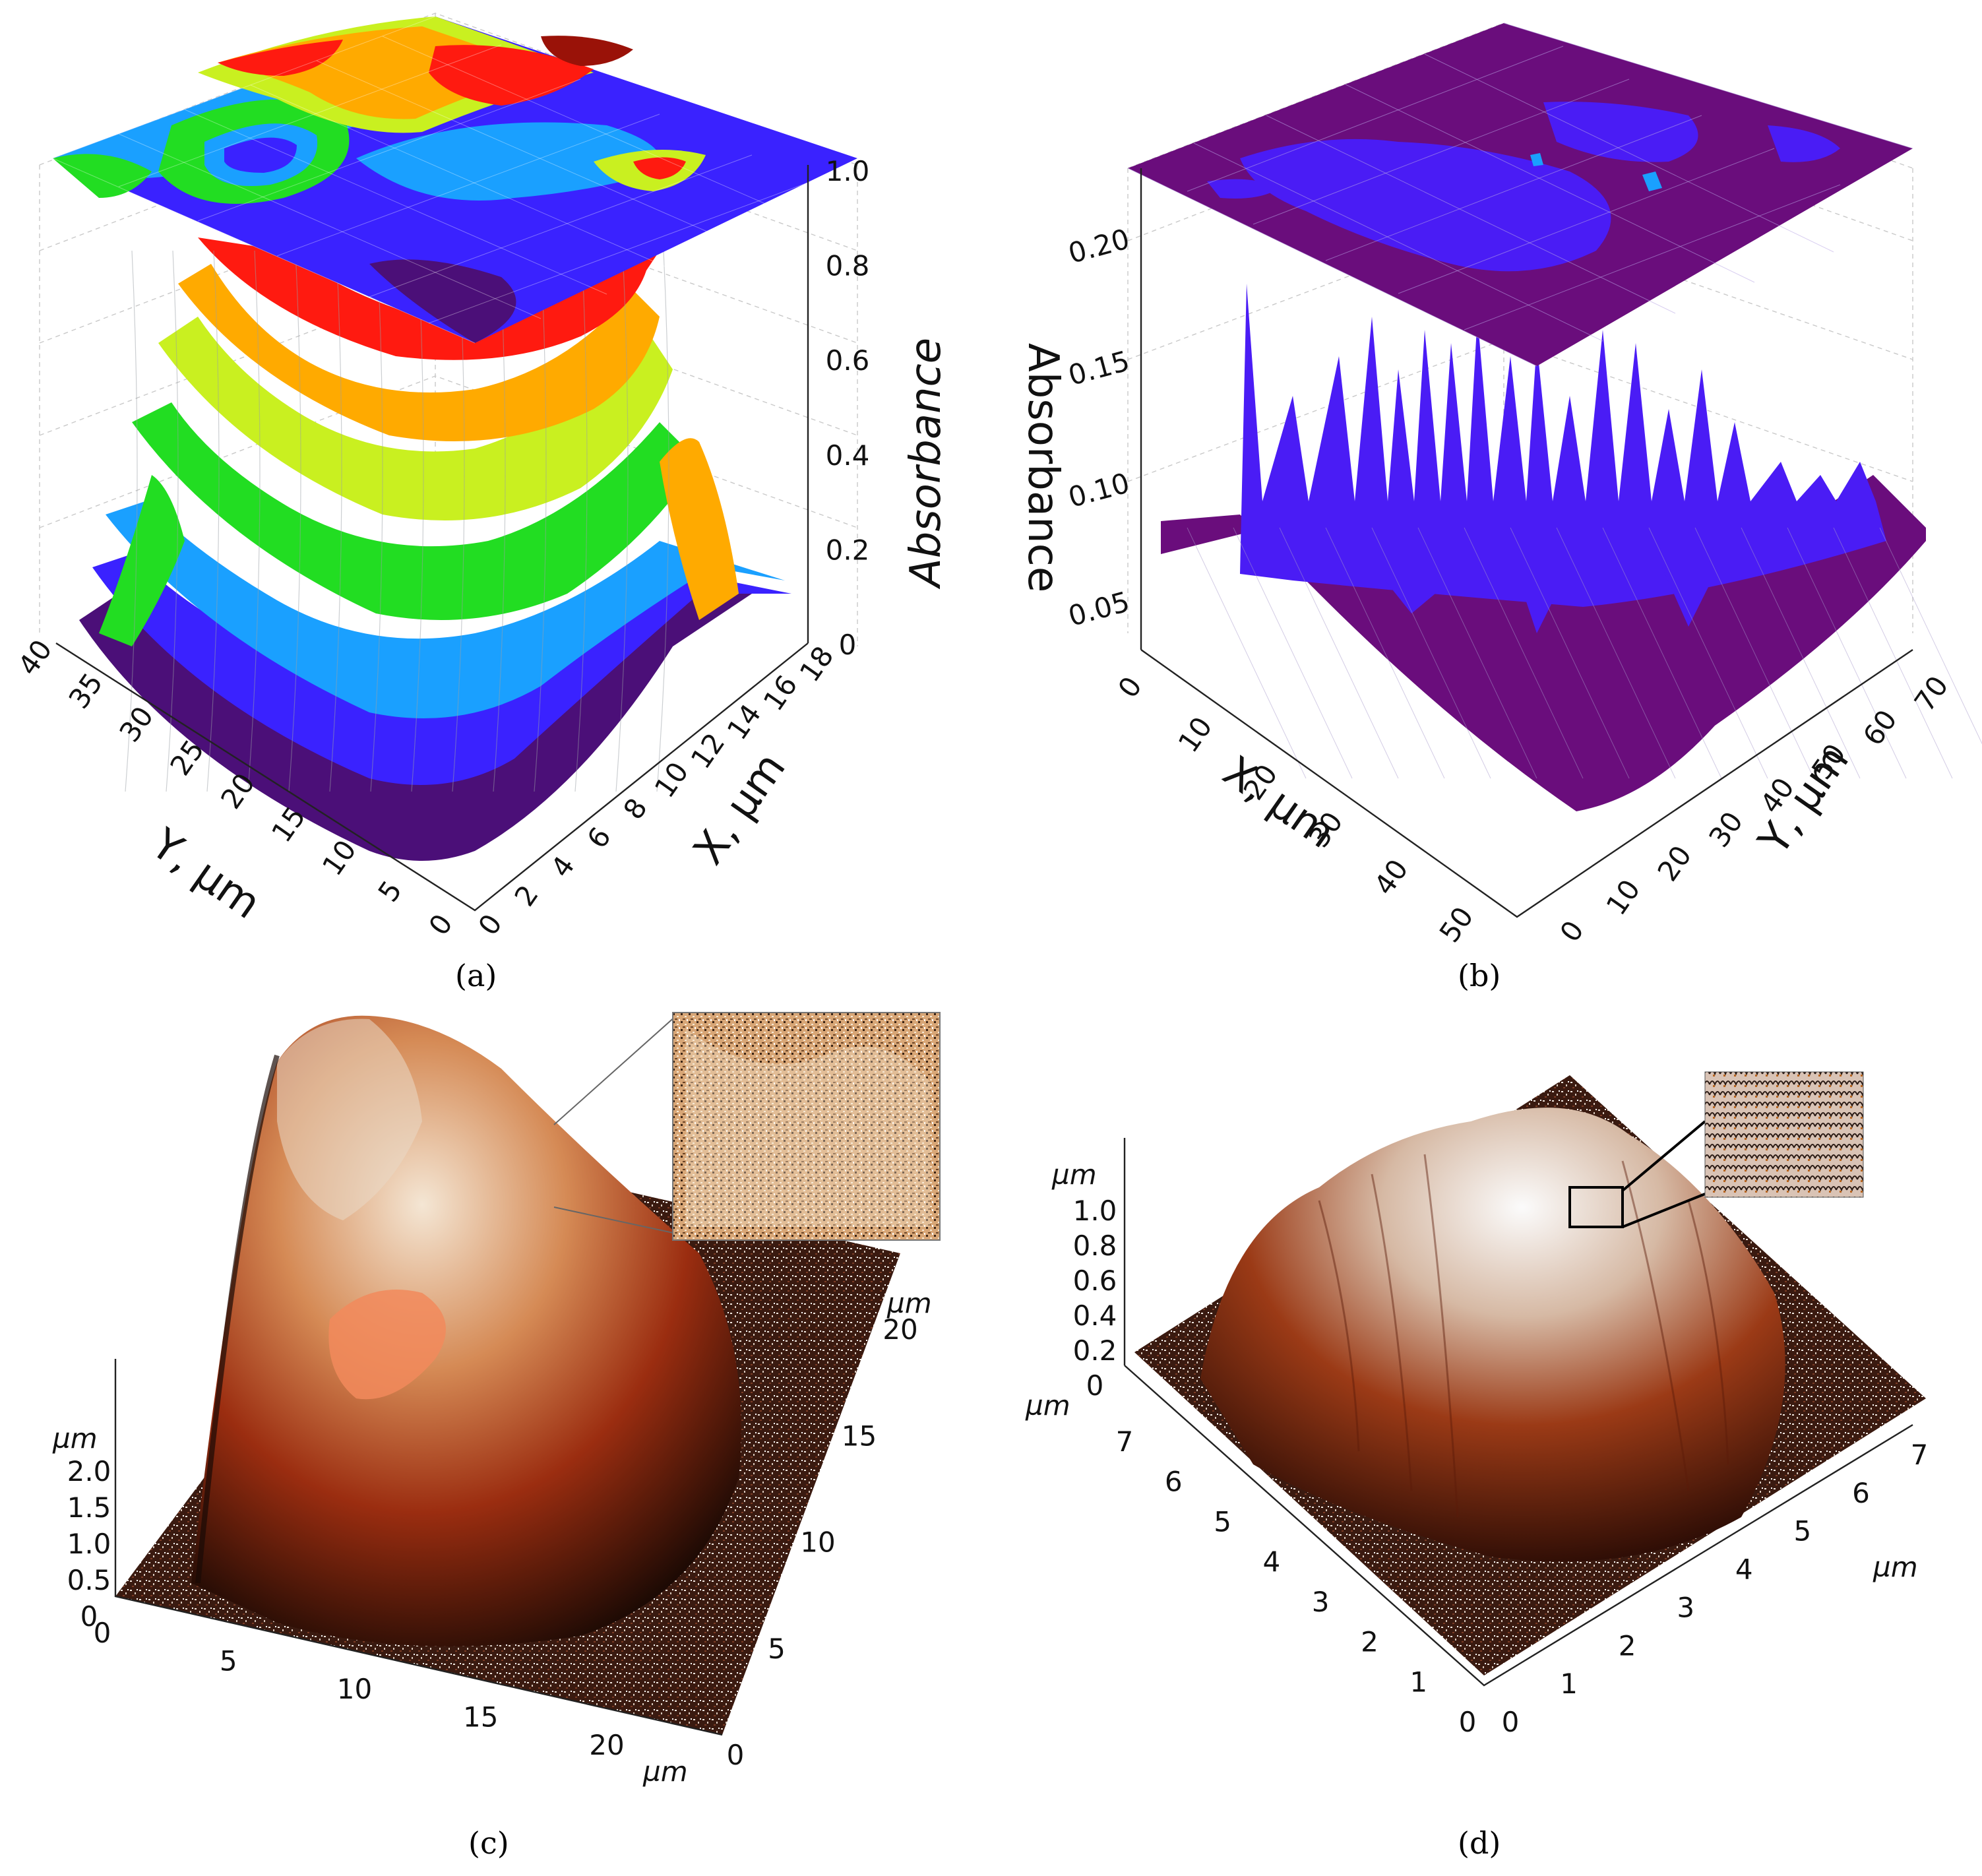  What do you see at coordinates (1569, 1684) in the screenshot?
I see `x-tick-d-1: 1` at bounding box center [1569, 1684].